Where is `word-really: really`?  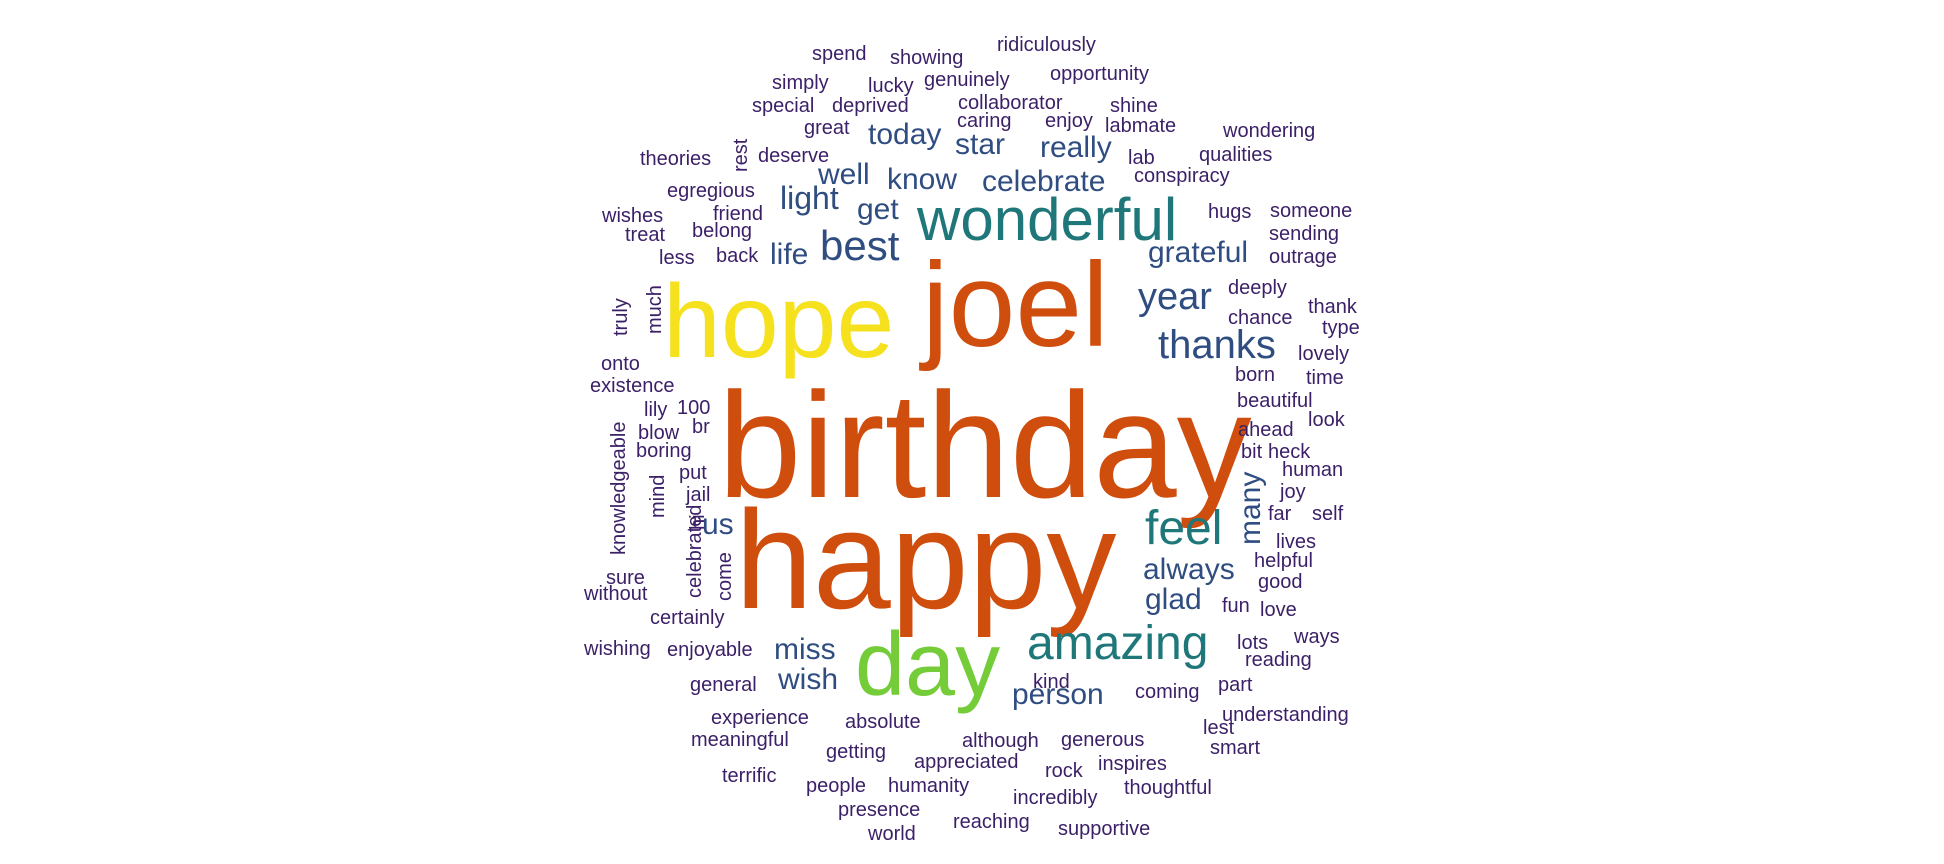 word-really: really is located at coordinates (1076, 147).